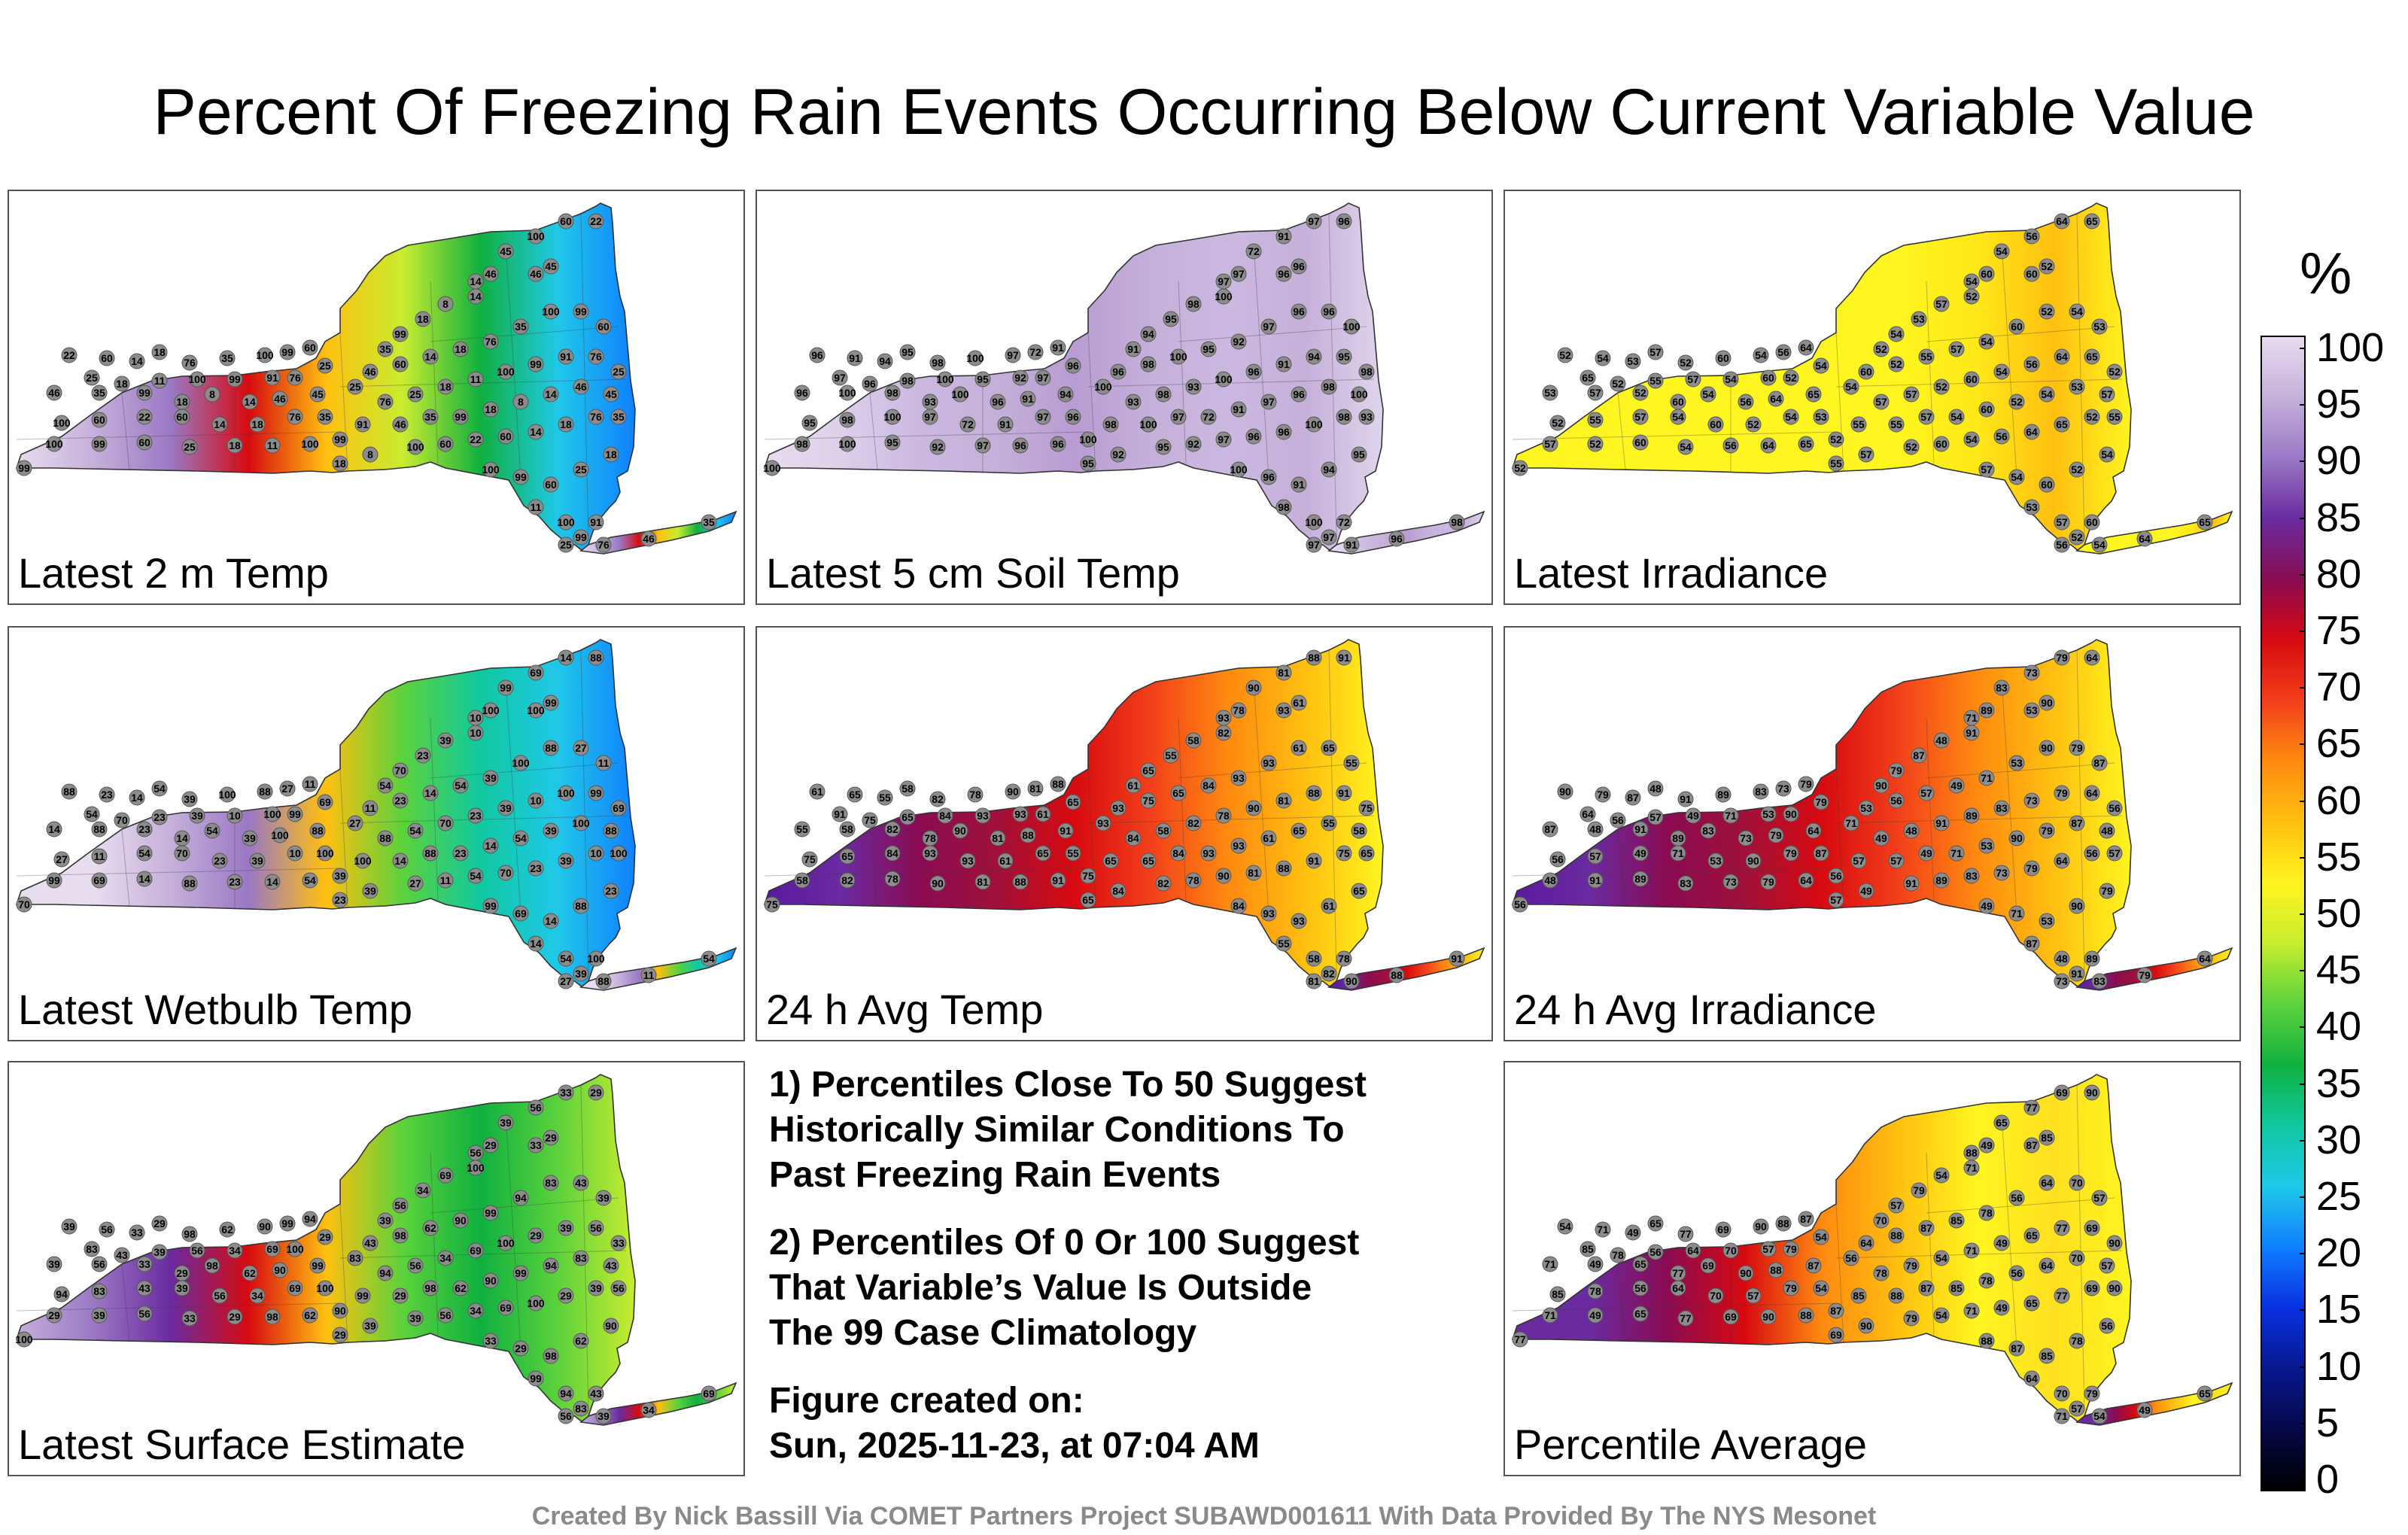 The width and height of the screenshot is (2408, 1535). What do you see at coordinates (1254, 372) in the screenshot?
I see `station-value: 96` at bounding box center [1254, 372].